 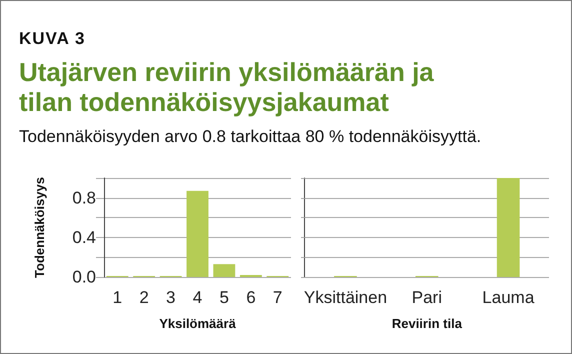 What do you see at coordinates (198, 323) in the screenshot?
I see `x-axis-title: Yksilömäärä` at bounding box center [198, 323].